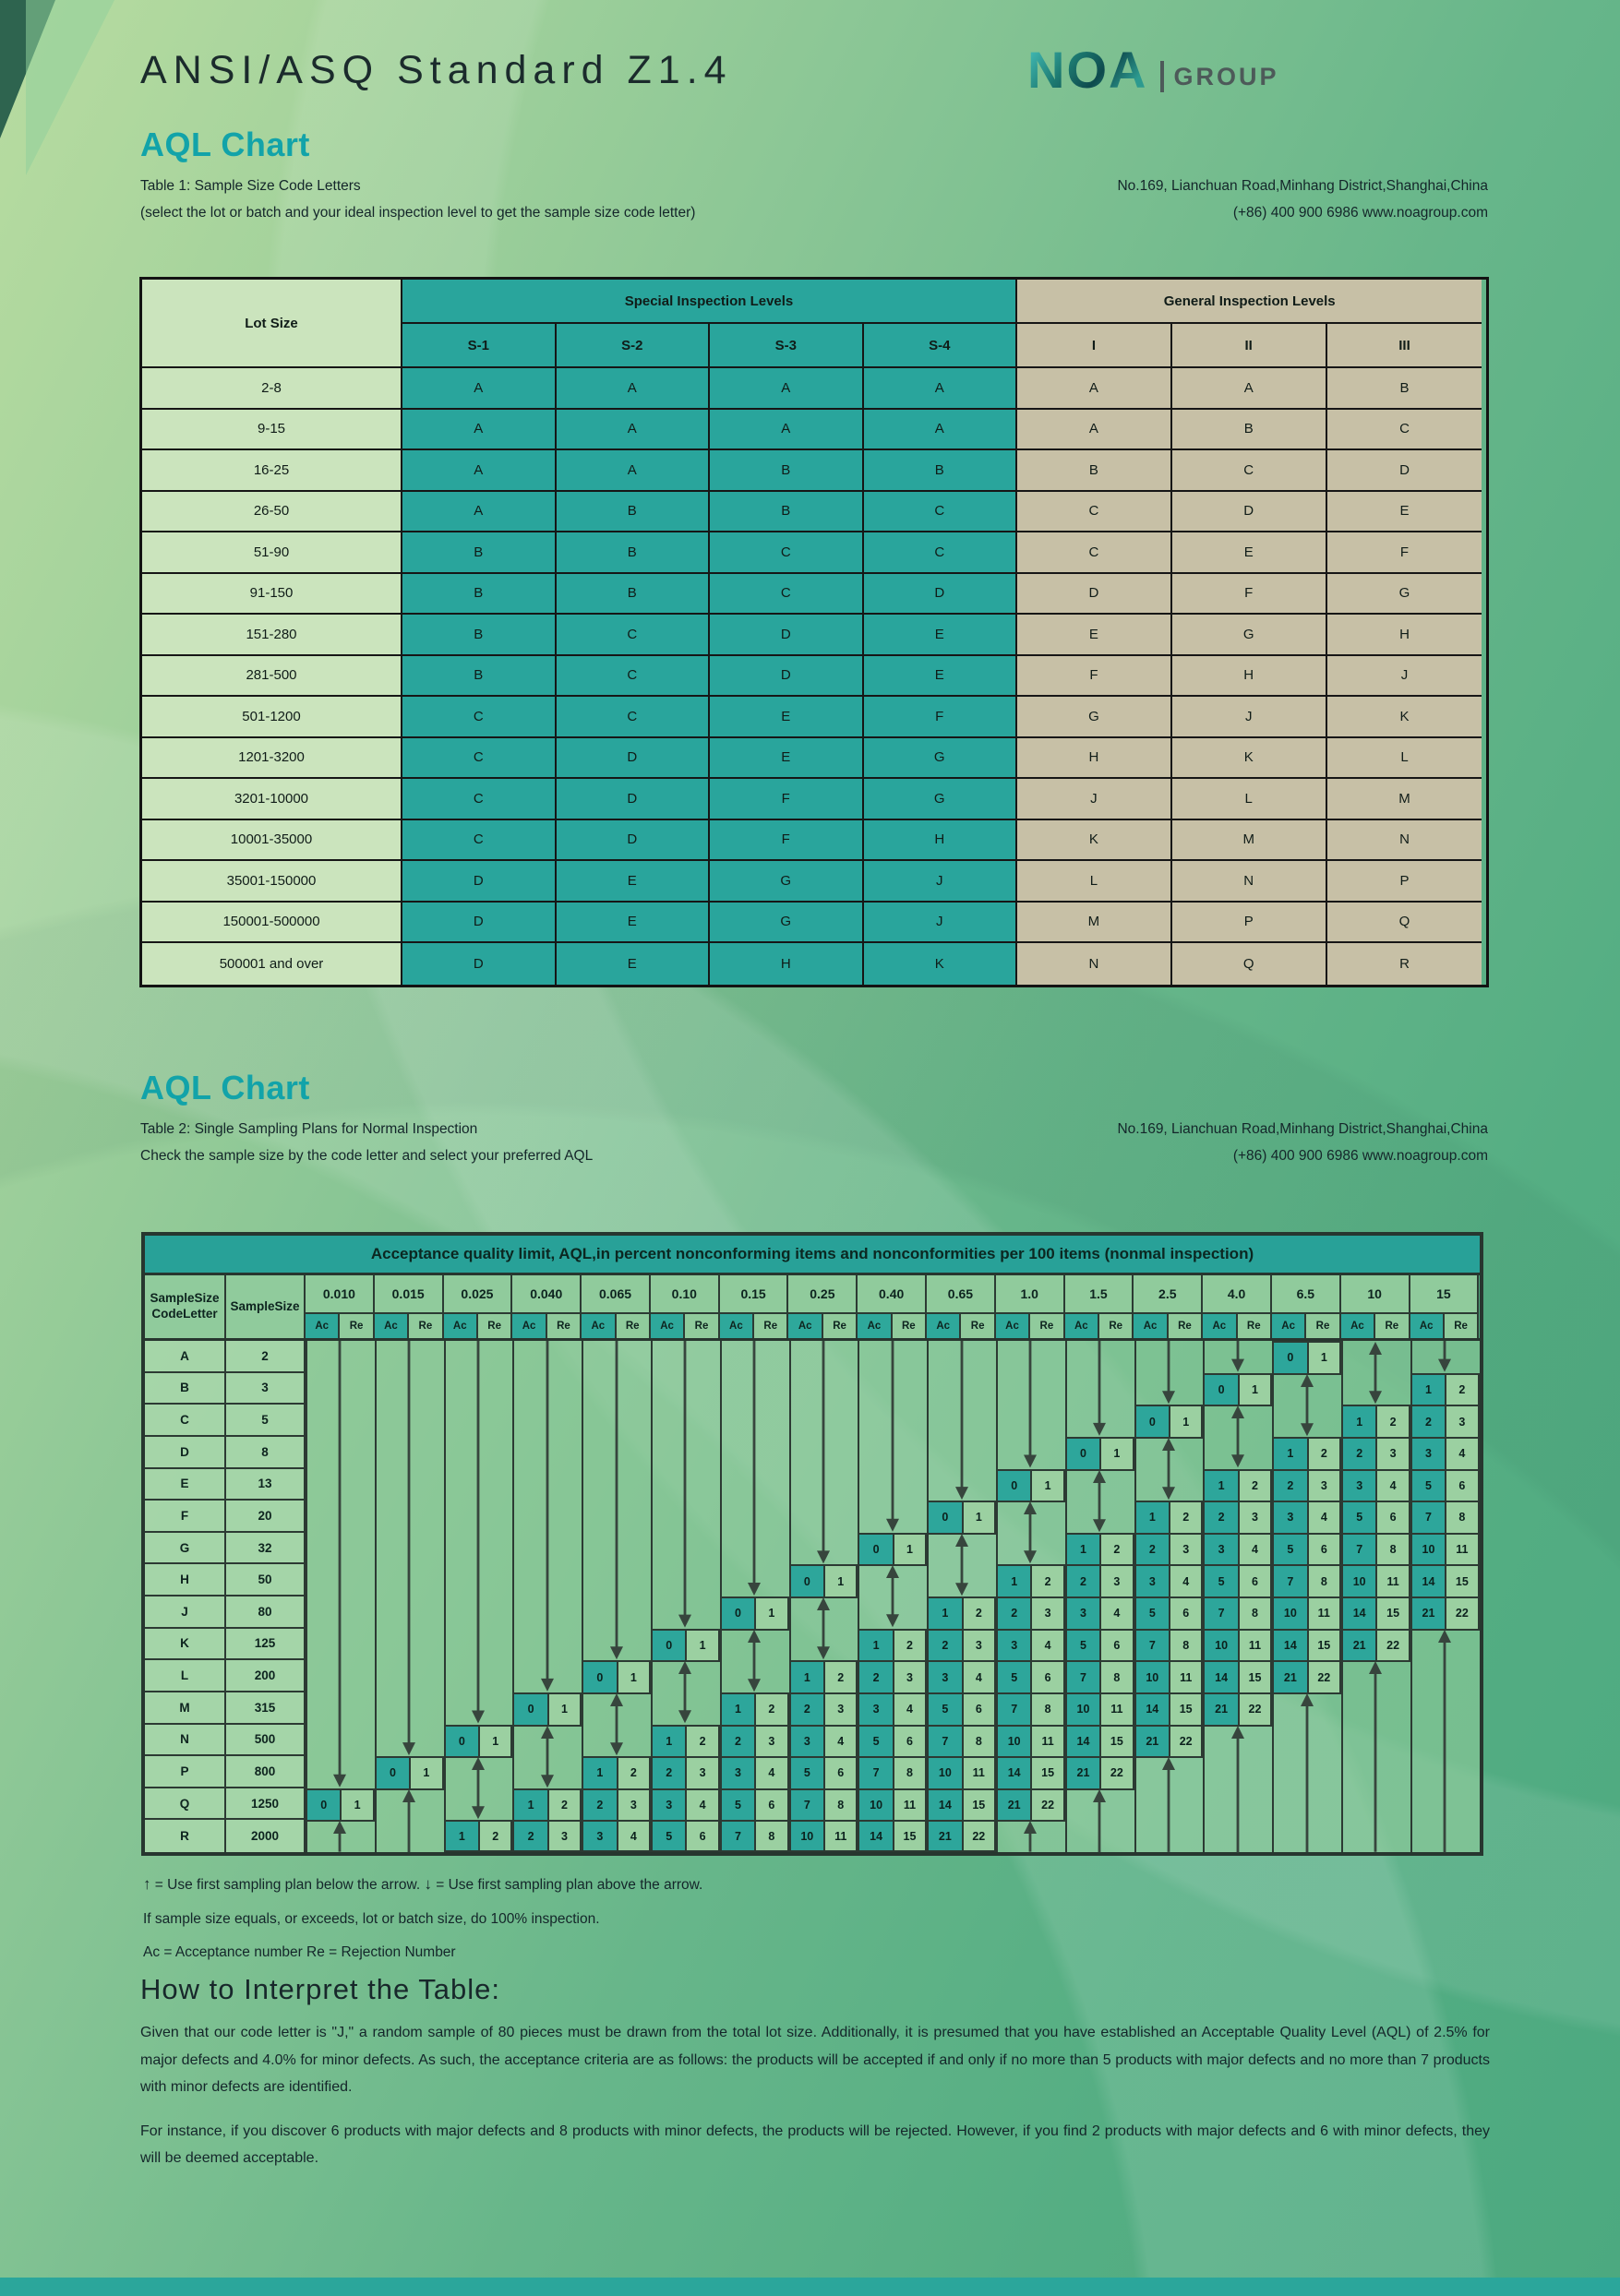  What do you see at coordinates (1404, 964) in the screenshot?
I see `table1-general-value-cell: R` at bounding box center [1404, 964].